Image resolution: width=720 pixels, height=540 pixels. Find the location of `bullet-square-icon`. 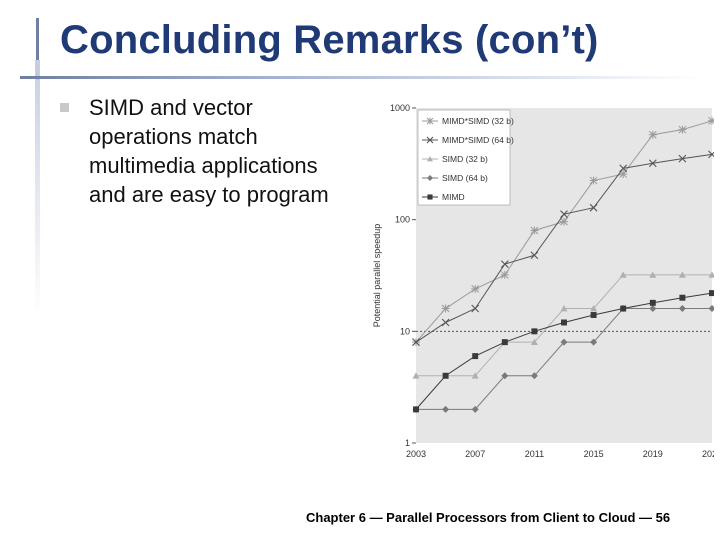

bullet-square-icon is located at coordinates (64, 107).